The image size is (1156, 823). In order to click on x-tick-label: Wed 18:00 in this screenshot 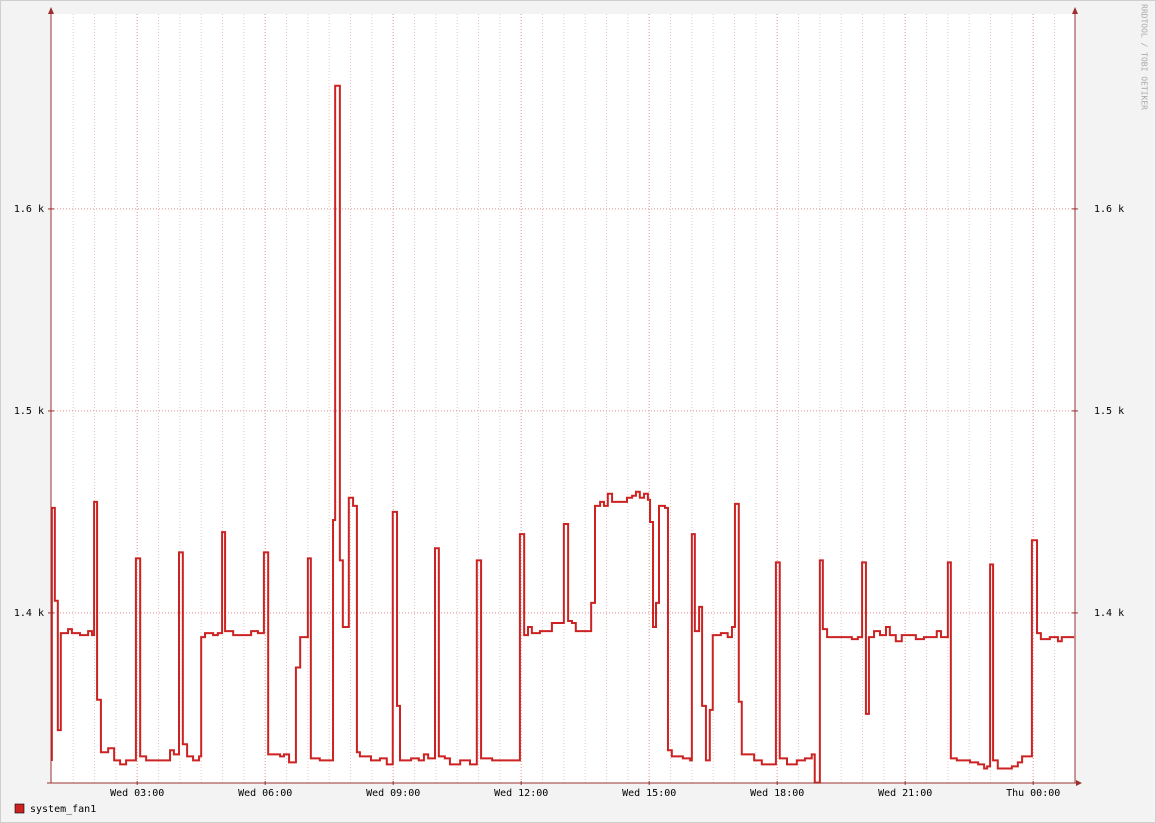, I will do `click(777, 793)`.